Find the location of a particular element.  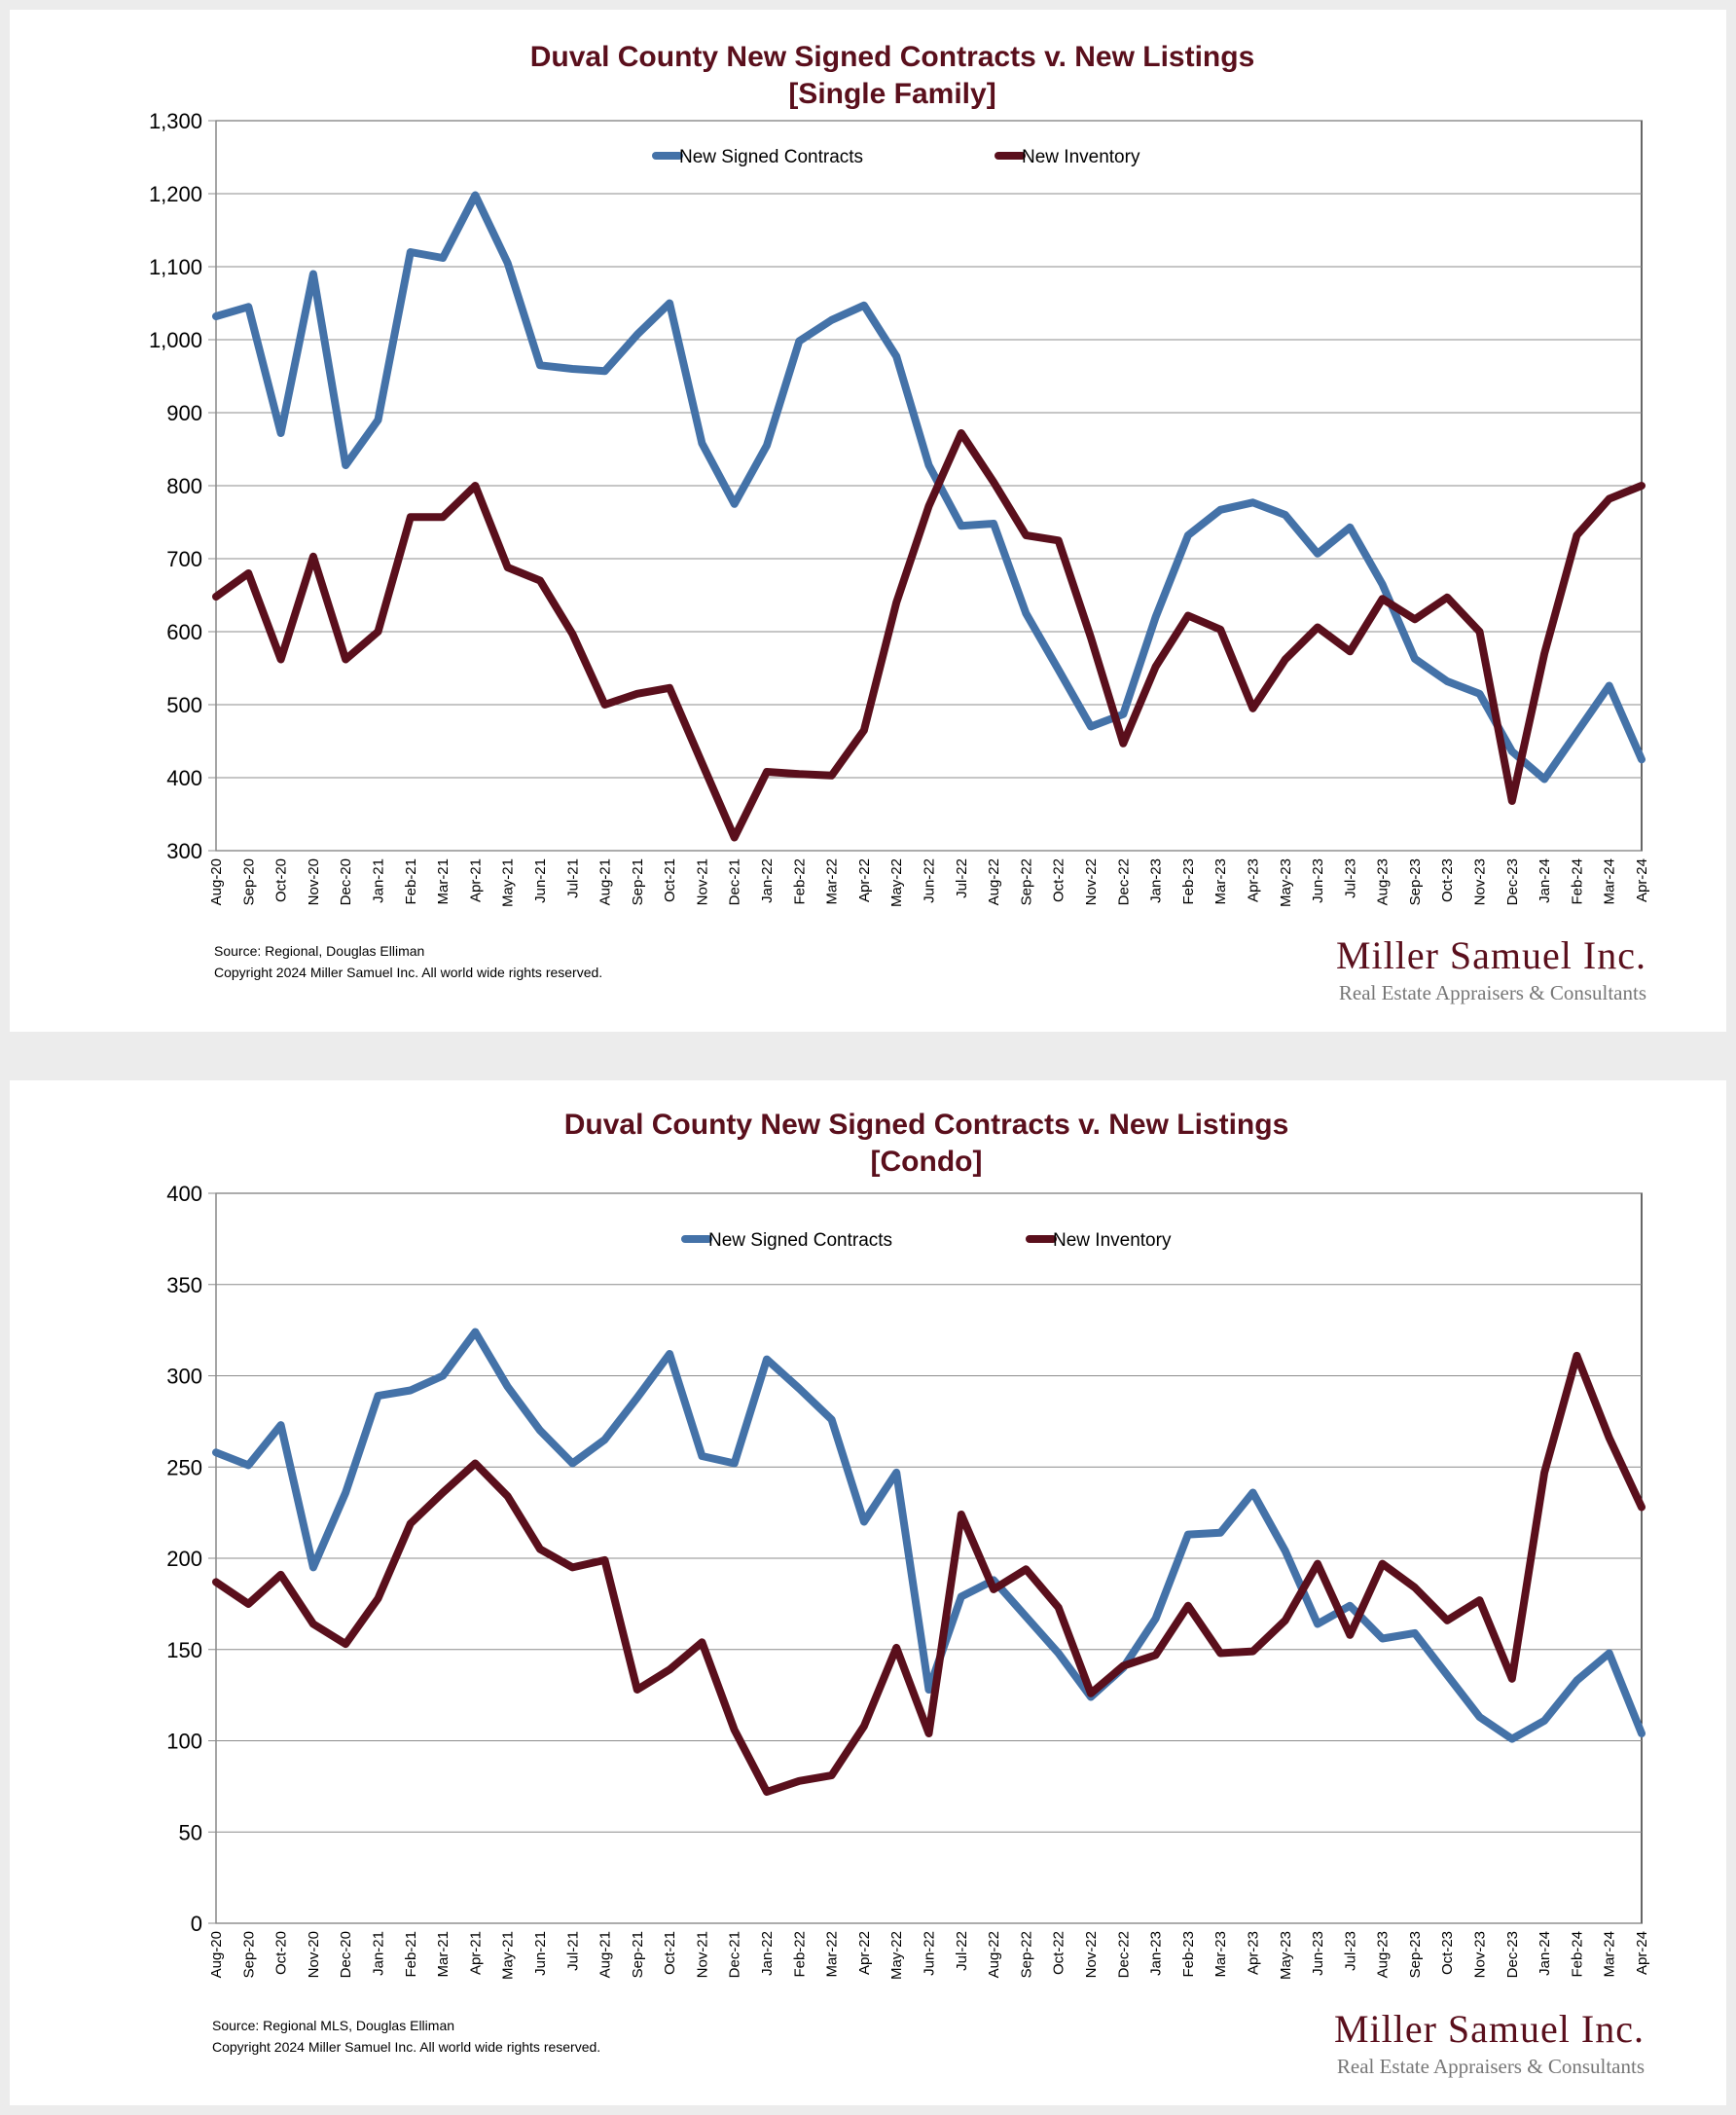

x-tick-label: Jan-21 is located at coordinates (378, 1953).